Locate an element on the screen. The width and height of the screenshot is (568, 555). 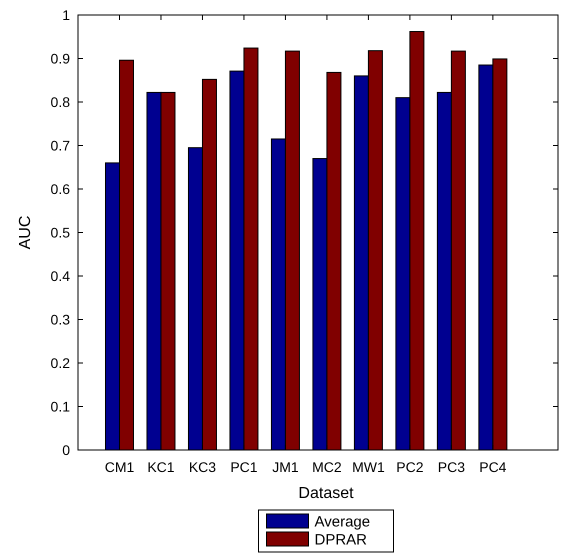
x-tick-label: PC2 is located at coordinates (410, 467).